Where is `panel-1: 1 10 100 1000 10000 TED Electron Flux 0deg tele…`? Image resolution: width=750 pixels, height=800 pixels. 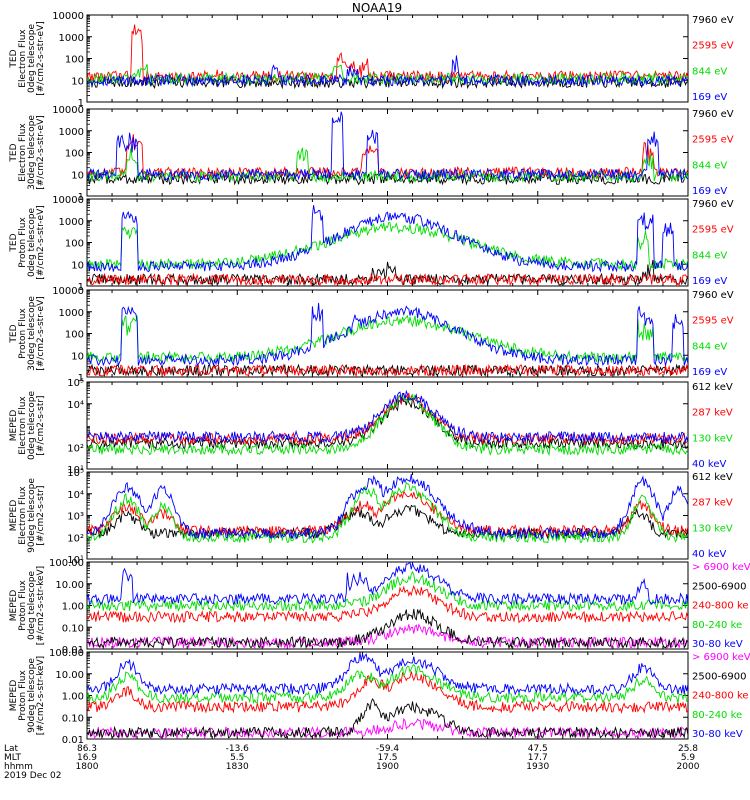 panel-1: 1 10 100 1000 10000 TED Electron Flux 0deg tele… is located at coordinates (371, 60).